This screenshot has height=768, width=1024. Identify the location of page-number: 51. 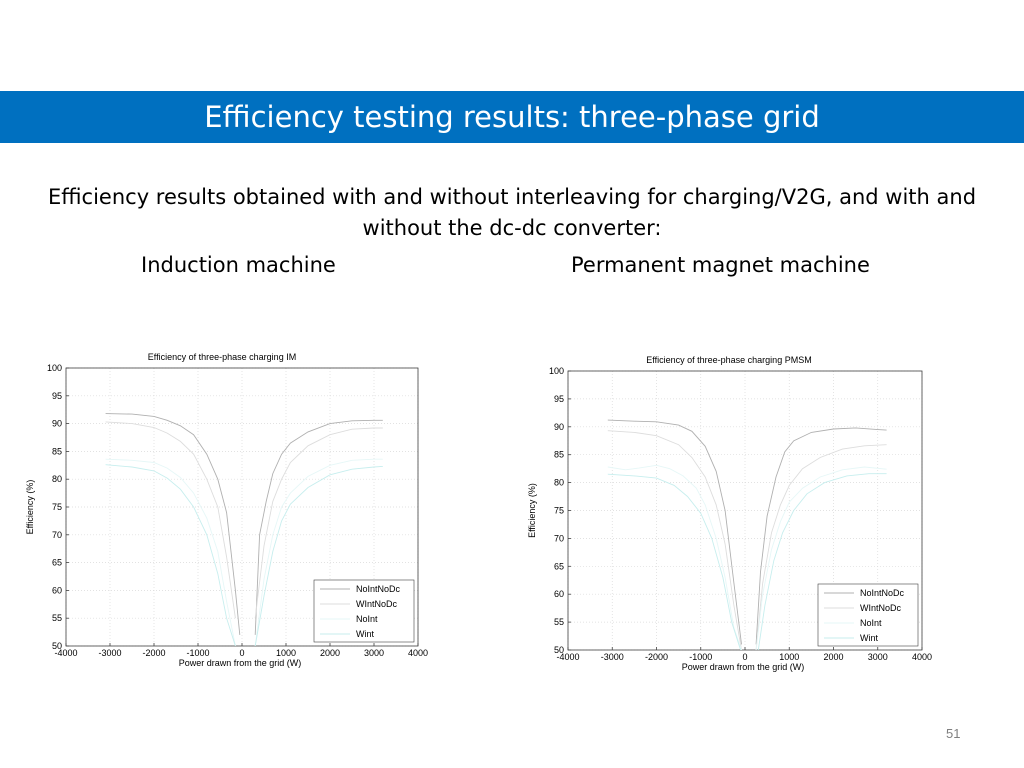
(953, 733).